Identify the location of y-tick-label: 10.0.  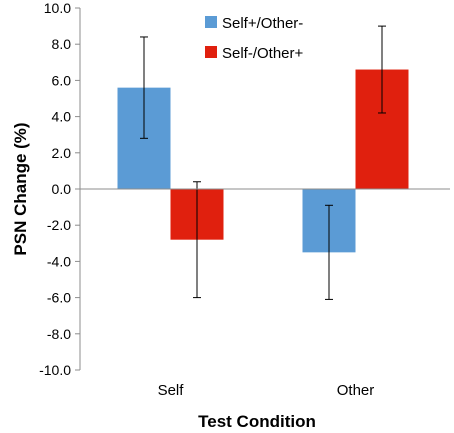
(57, 8).